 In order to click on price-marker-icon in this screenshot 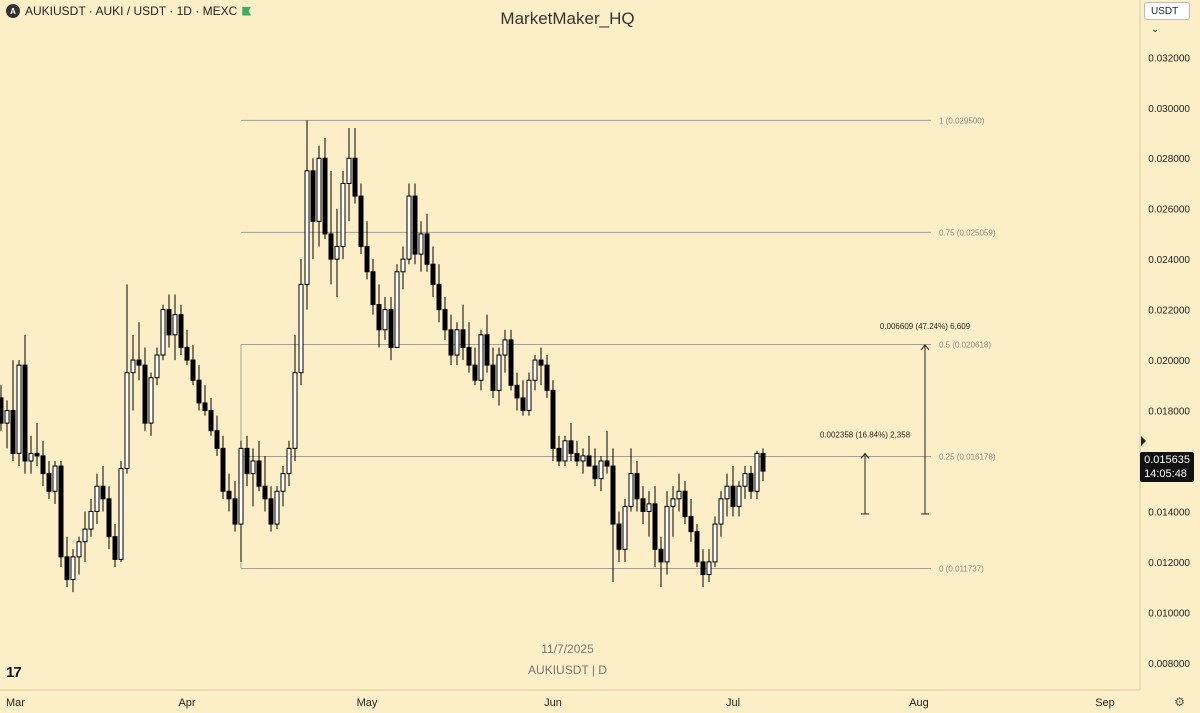, I will do `click(1143, 441)`.